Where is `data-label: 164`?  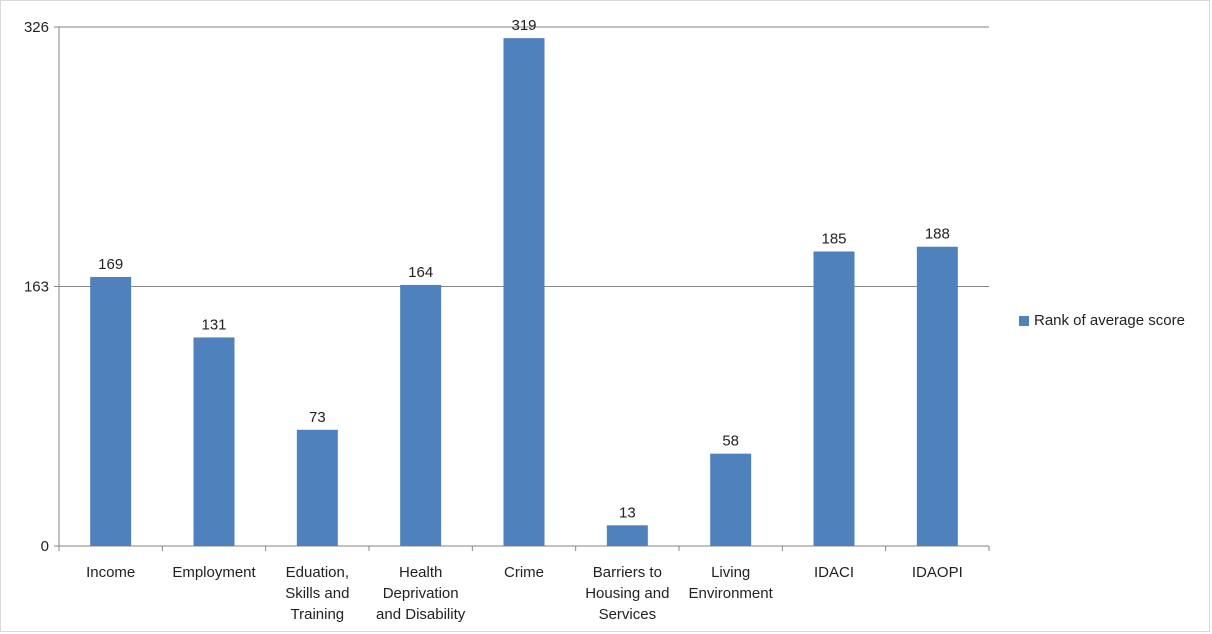
data-label: 164 is located at coordinates (420, 272).